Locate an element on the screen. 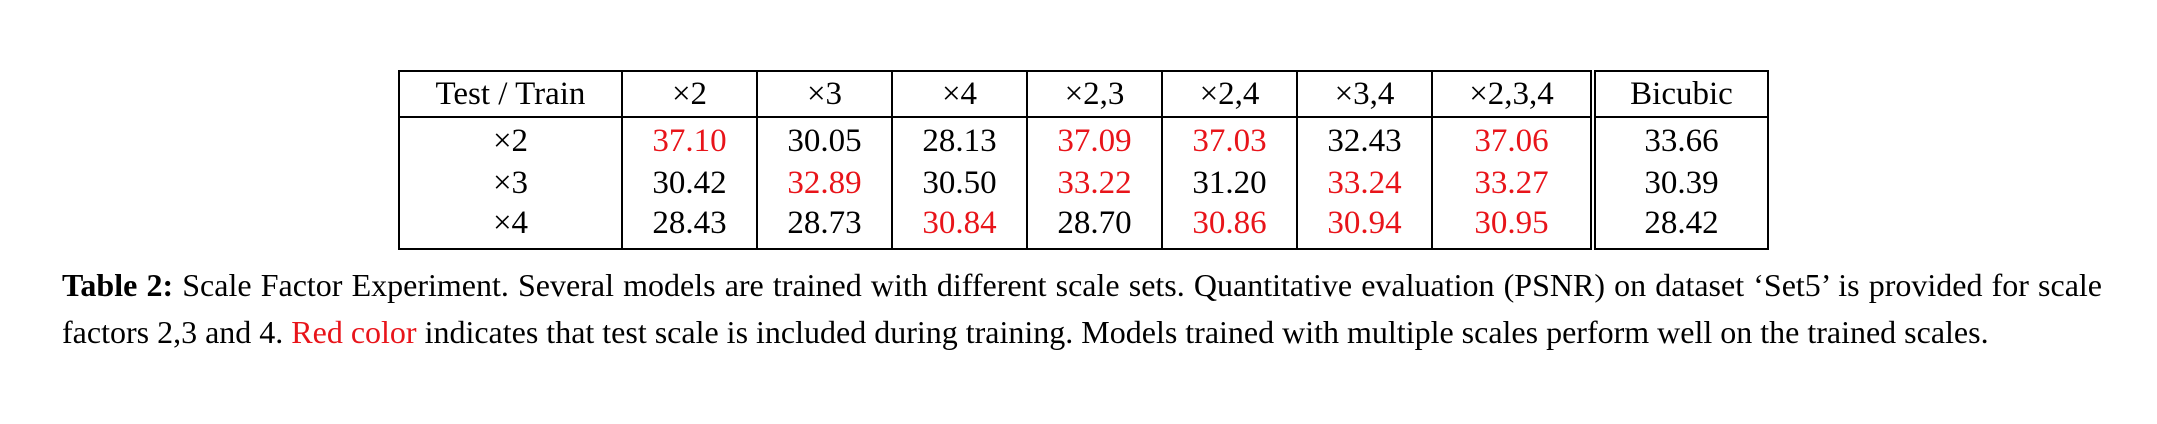  corner-header: Test / Train is located at coordinates (510, 94).